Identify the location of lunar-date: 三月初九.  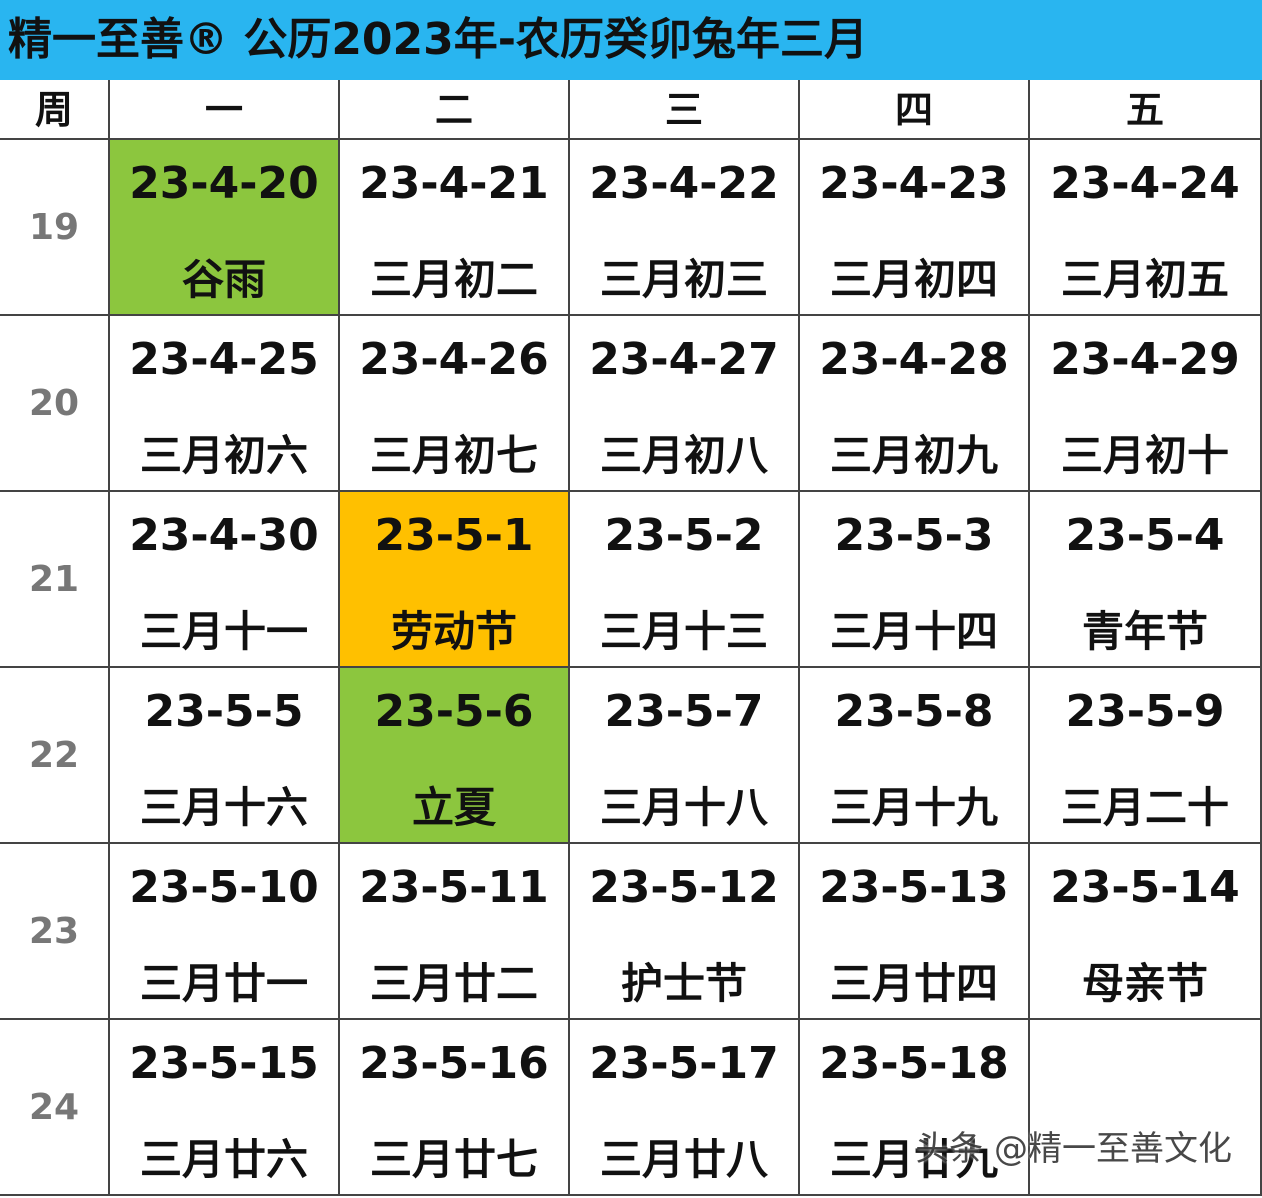
(913, 455).